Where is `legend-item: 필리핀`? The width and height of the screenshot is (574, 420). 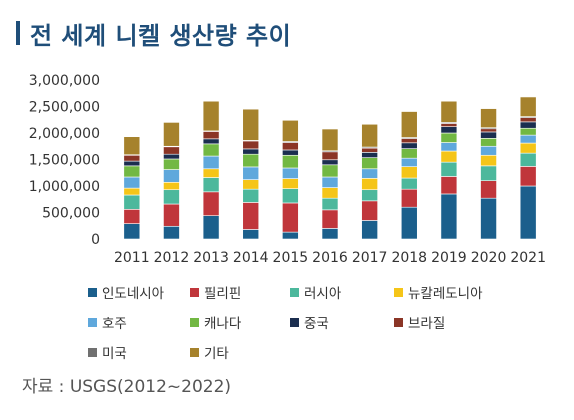 legend-item: 필리핀 is located at coordinates (215, 292).